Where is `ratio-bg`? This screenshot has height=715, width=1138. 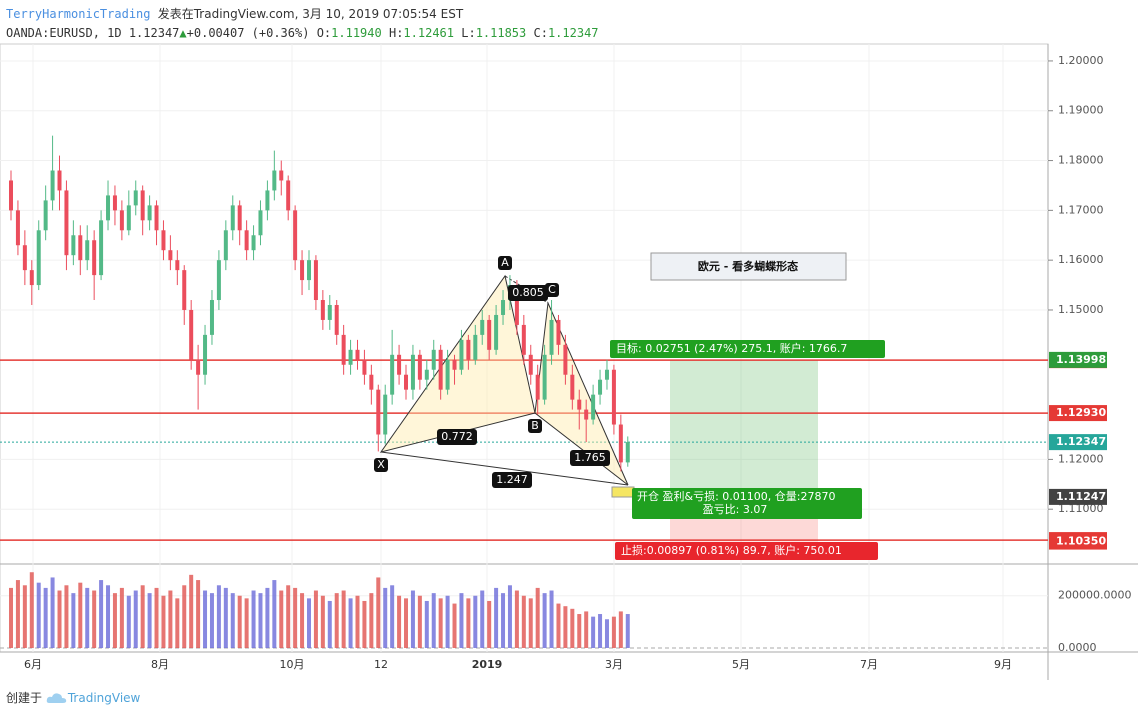
ratio-bg is located at coordinates (457, 437).